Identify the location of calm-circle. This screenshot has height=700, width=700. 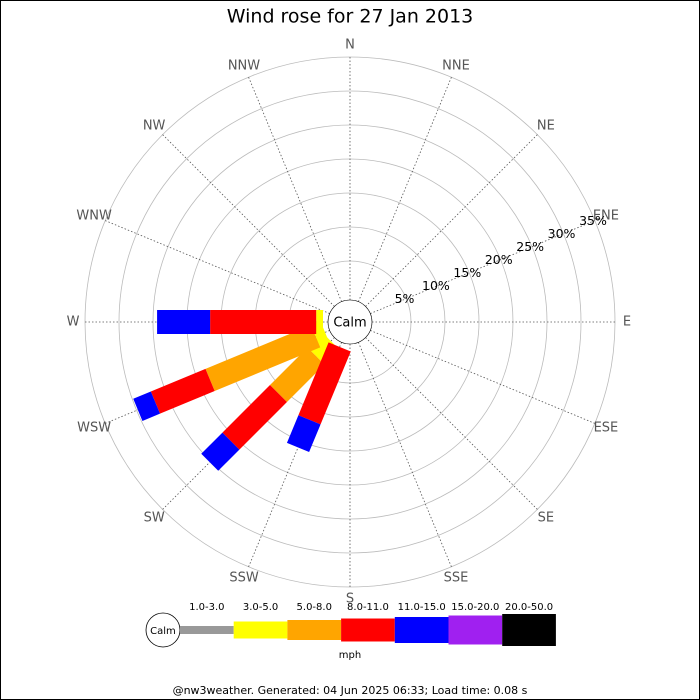
(350, 322).